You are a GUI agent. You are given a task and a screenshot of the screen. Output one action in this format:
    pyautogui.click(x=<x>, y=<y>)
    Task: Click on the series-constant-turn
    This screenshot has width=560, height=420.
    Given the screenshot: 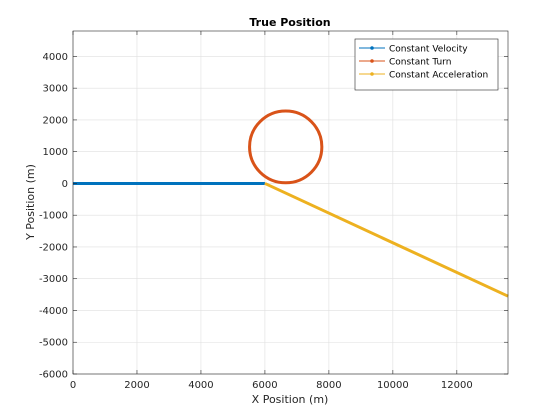 What is the action you would take?
    pyautogui.click(x=286, y=147)
    